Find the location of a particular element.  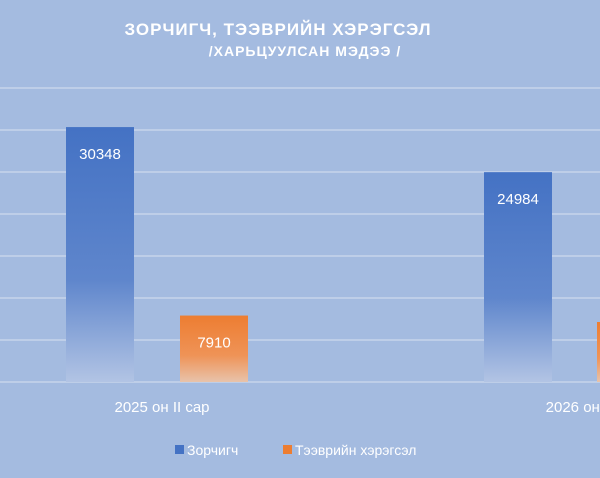

category-labels: 2025 он II сар 2026 он II is located at coordinates (357, 407).